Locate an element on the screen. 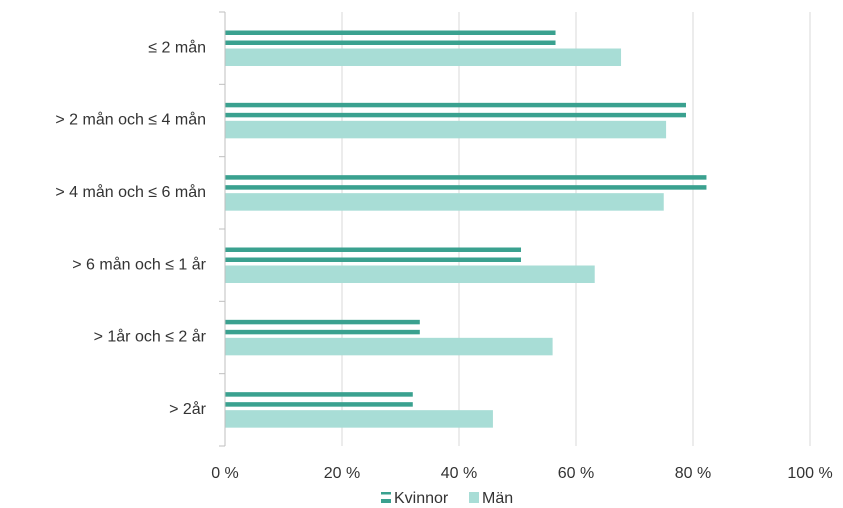 The height and width of the screenshot is (508, 843). legend: Kvinnor Män is located at coordinates (447, 498).